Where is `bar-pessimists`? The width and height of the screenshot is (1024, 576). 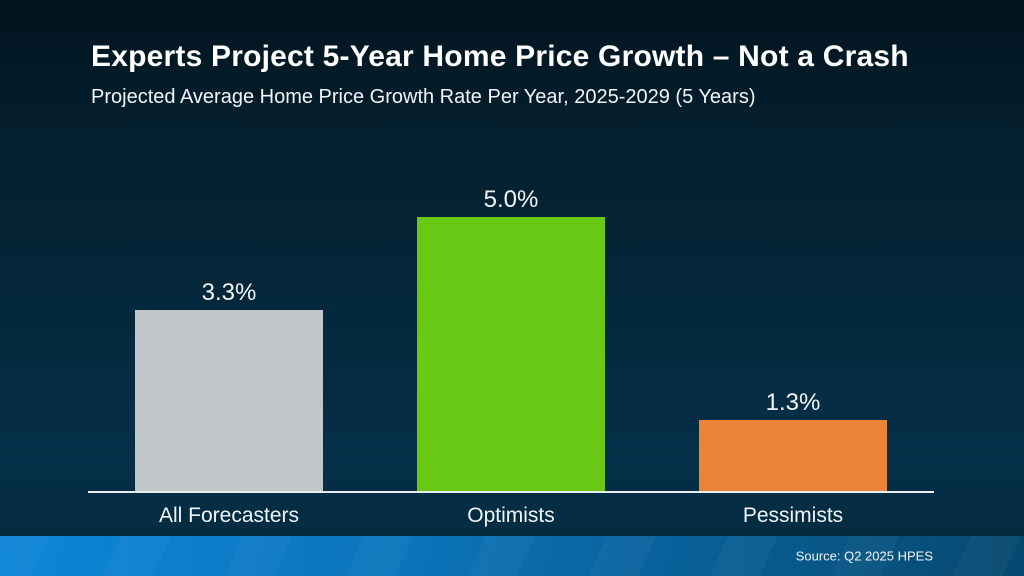
bar-pessimists is located at coordinates (793, 455).